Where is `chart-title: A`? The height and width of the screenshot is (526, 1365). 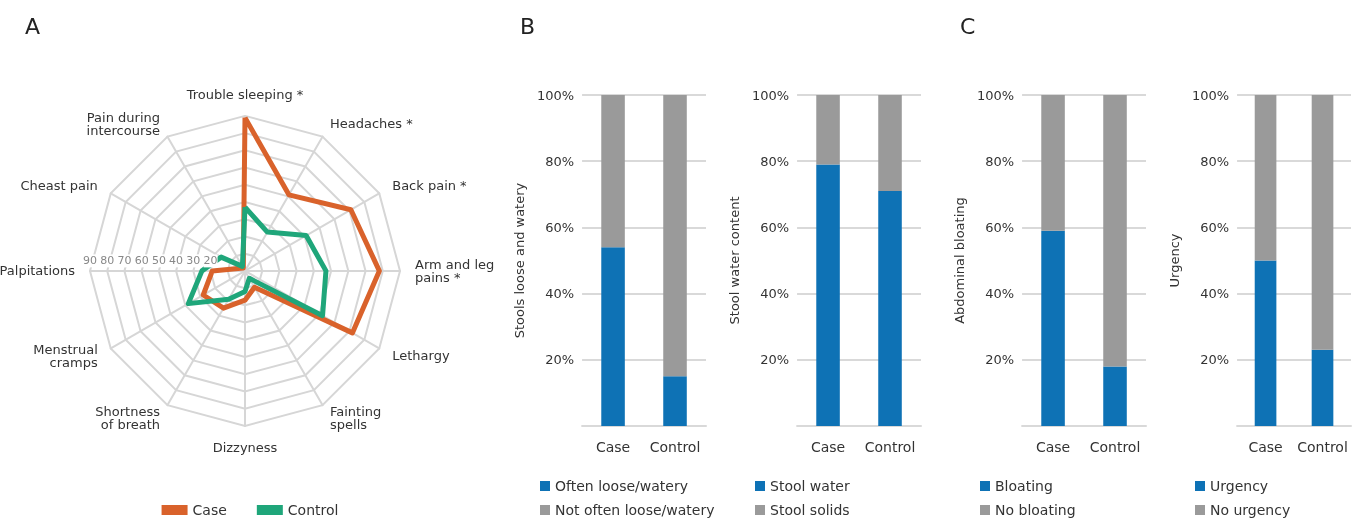 chart-title: A is located at coordinates (33, 26).